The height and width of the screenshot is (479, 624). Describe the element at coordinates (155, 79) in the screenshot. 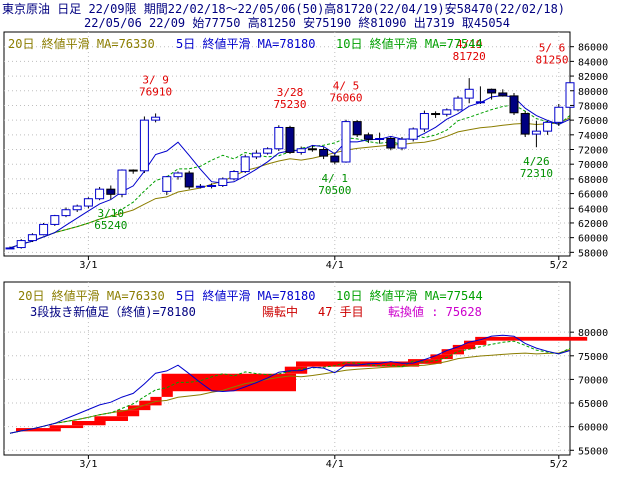

I see `annotation-date: 3/ 9` at that location.